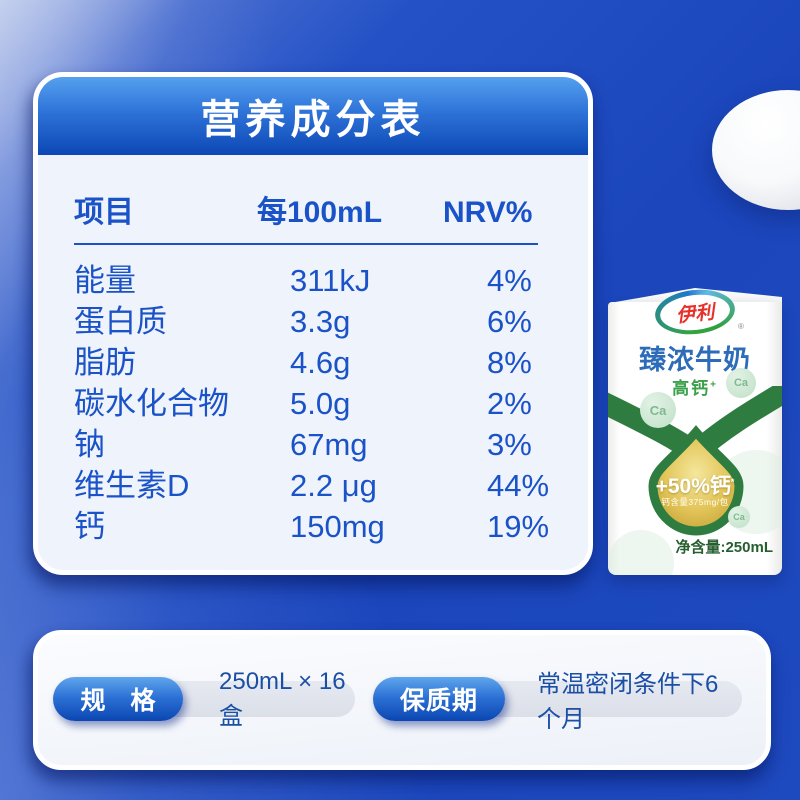 The image size is (800, 800). Describe the element at coordinates (330, 280) in the screenshot. I see `nutrient-amount: 311kJ` at that location.